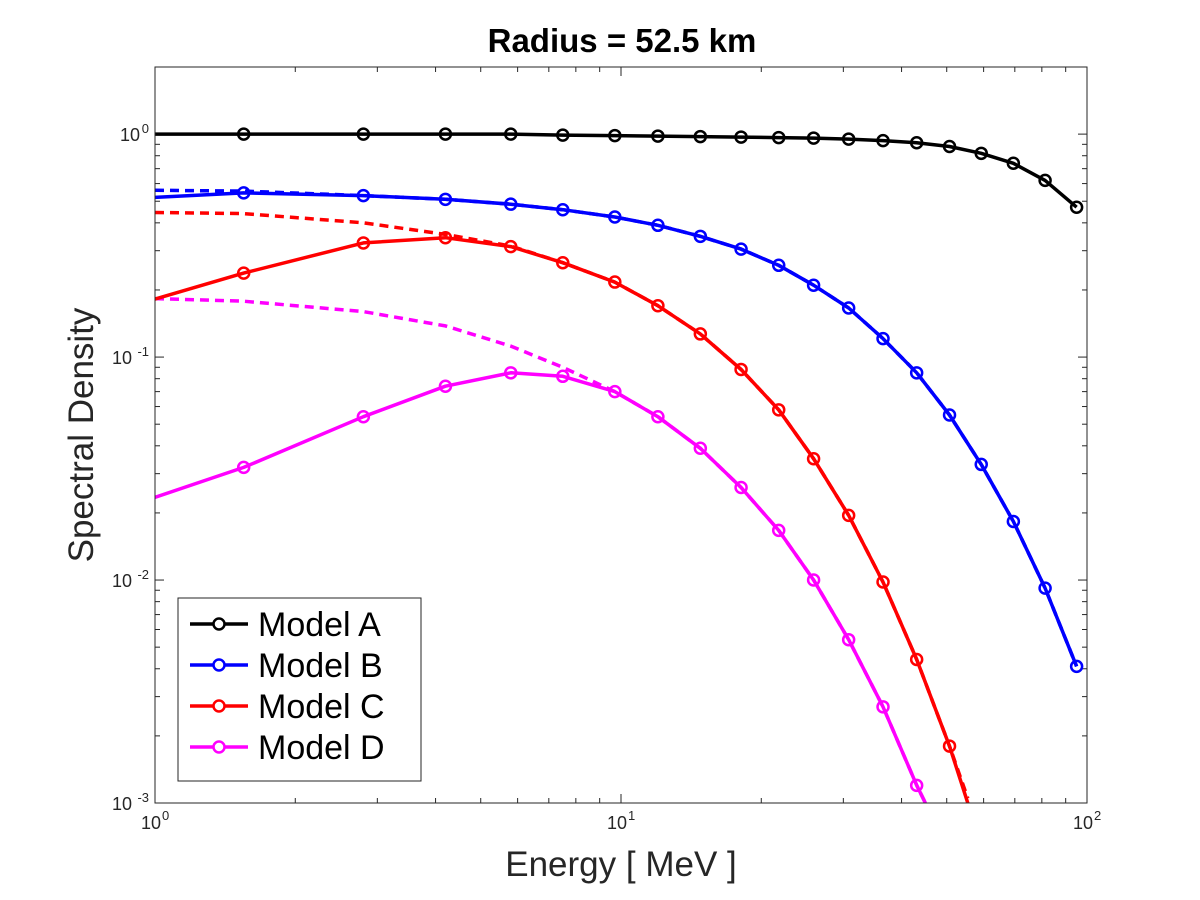 The height and width of the screenshot is (900, 1200). What do you see at coordinates (143, 797) in the screenshot?
I see `y-tick-label-exponent: -3` at bounding box center [143, 797].